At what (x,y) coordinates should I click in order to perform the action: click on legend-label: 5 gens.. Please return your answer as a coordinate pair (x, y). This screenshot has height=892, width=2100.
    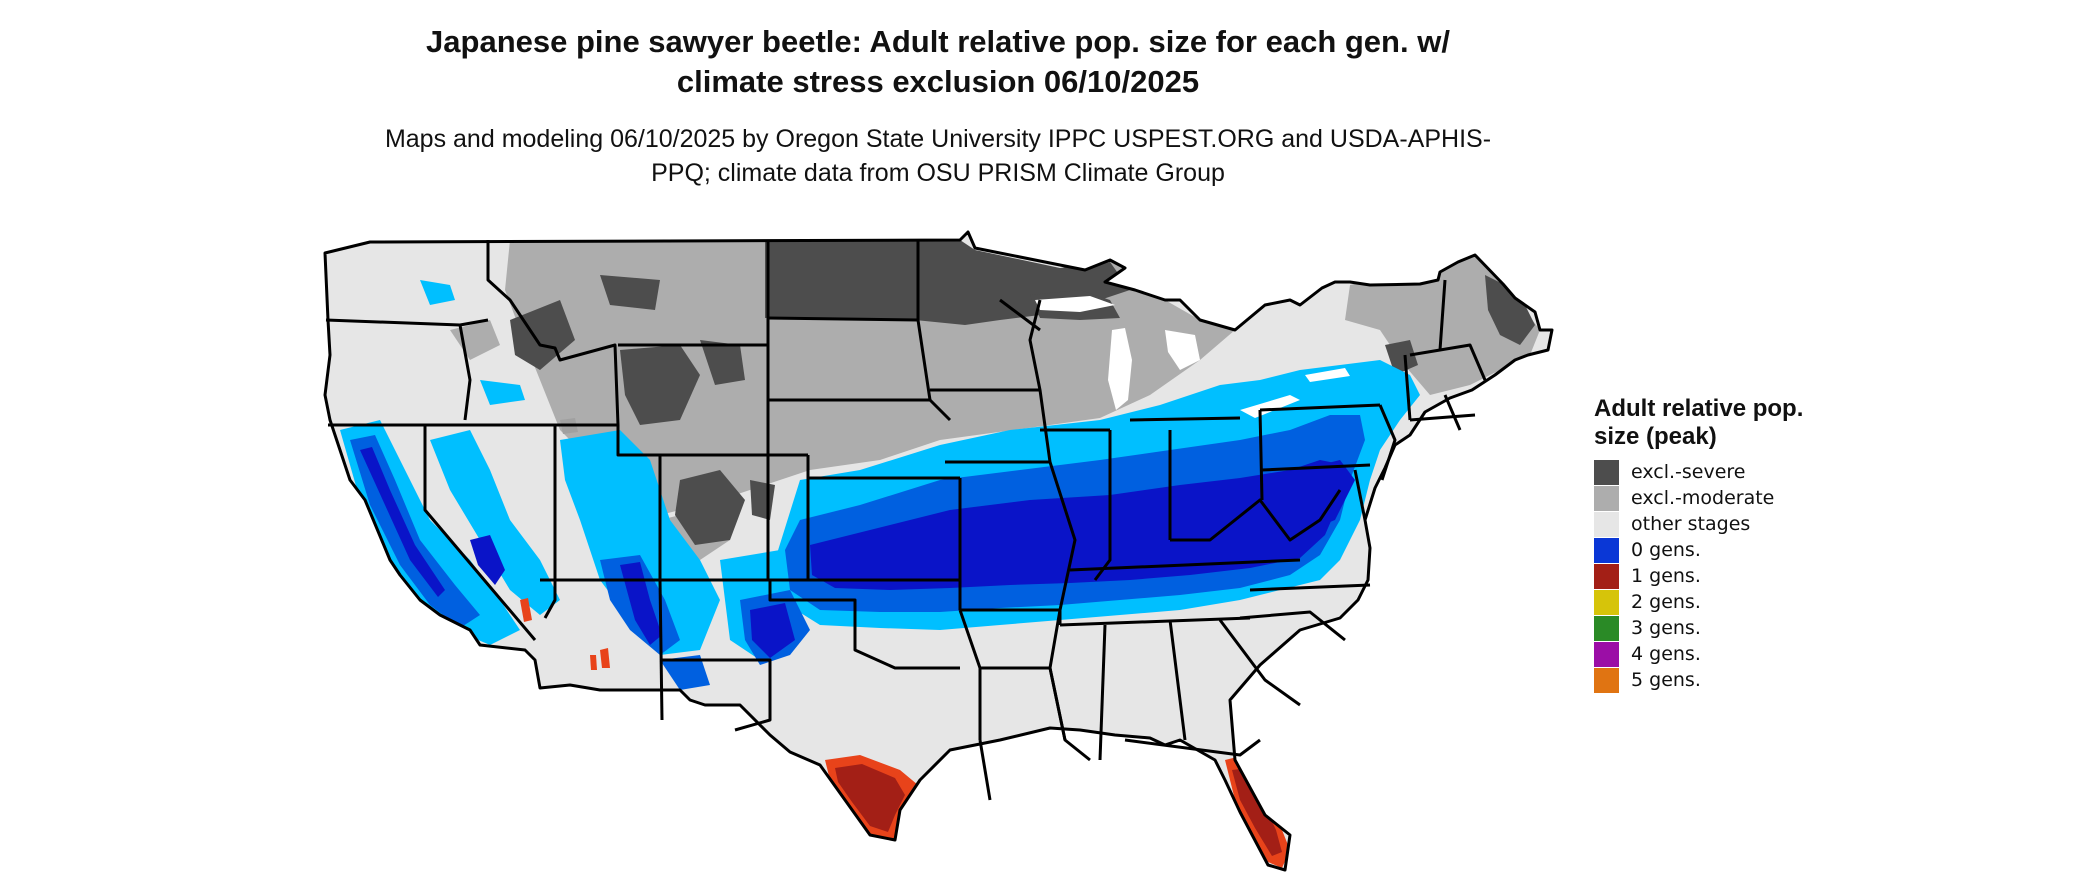
    Looking at the image, I should click on (1666, 680).